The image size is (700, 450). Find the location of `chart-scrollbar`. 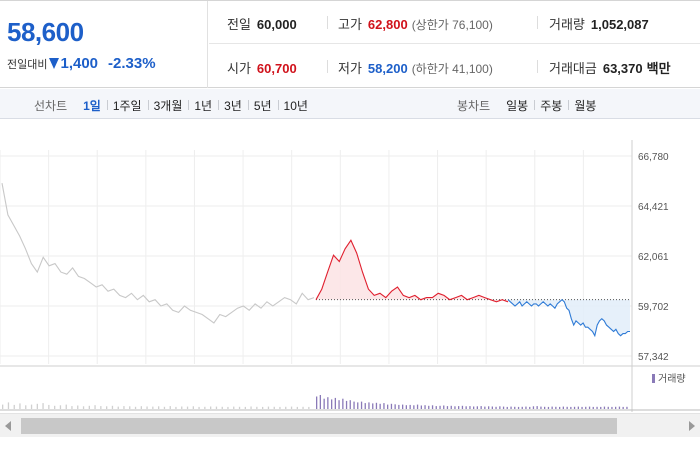

chart-scrollbar is located at coordinates (350, 425).